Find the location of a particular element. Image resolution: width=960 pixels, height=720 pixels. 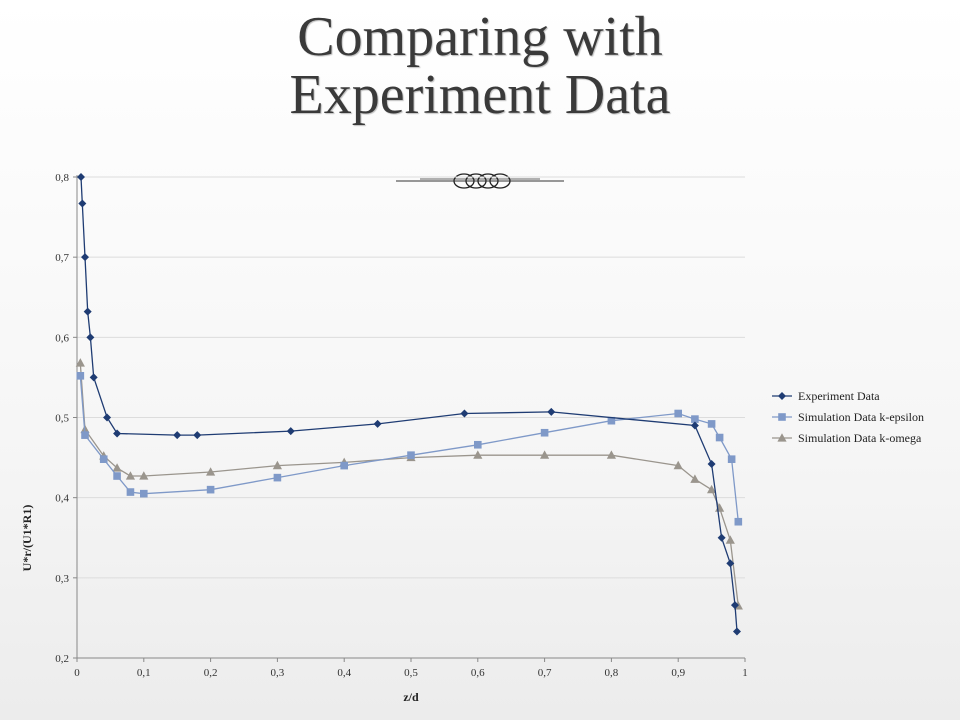

legend-item: Simulation Data k-epsilon is located at coordinates (848, 417).